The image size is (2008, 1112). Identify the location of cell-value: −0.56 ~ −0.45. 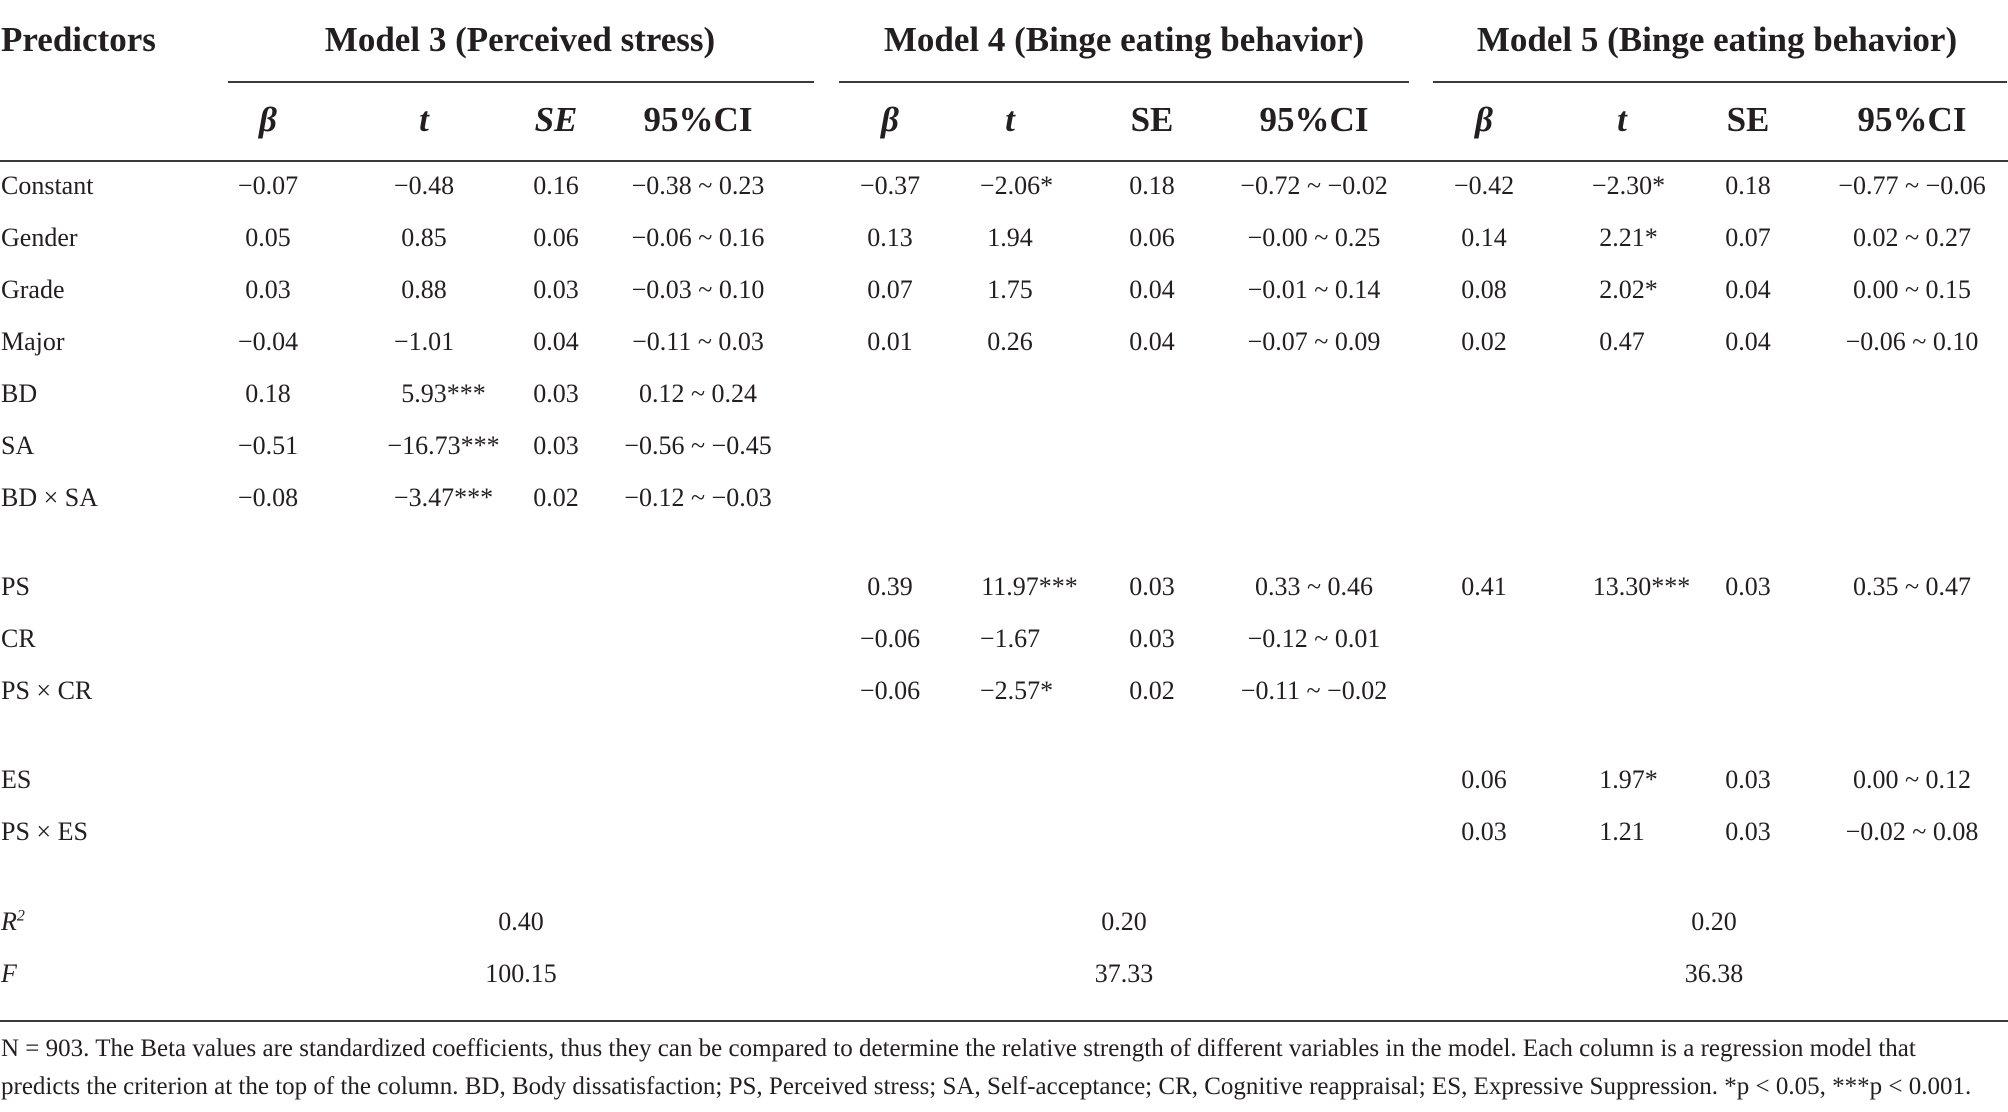
(698, 445).